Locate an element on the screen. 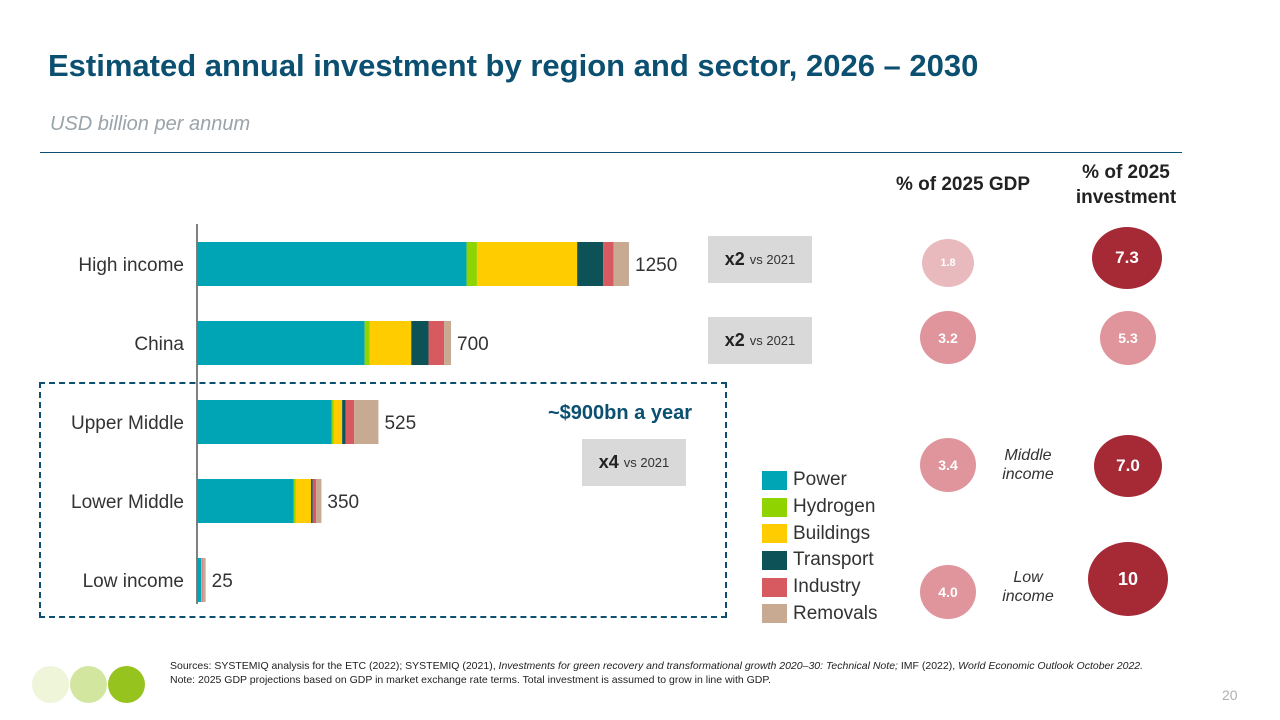  bar-total-label: 525 is located at coordinates (400, 423).